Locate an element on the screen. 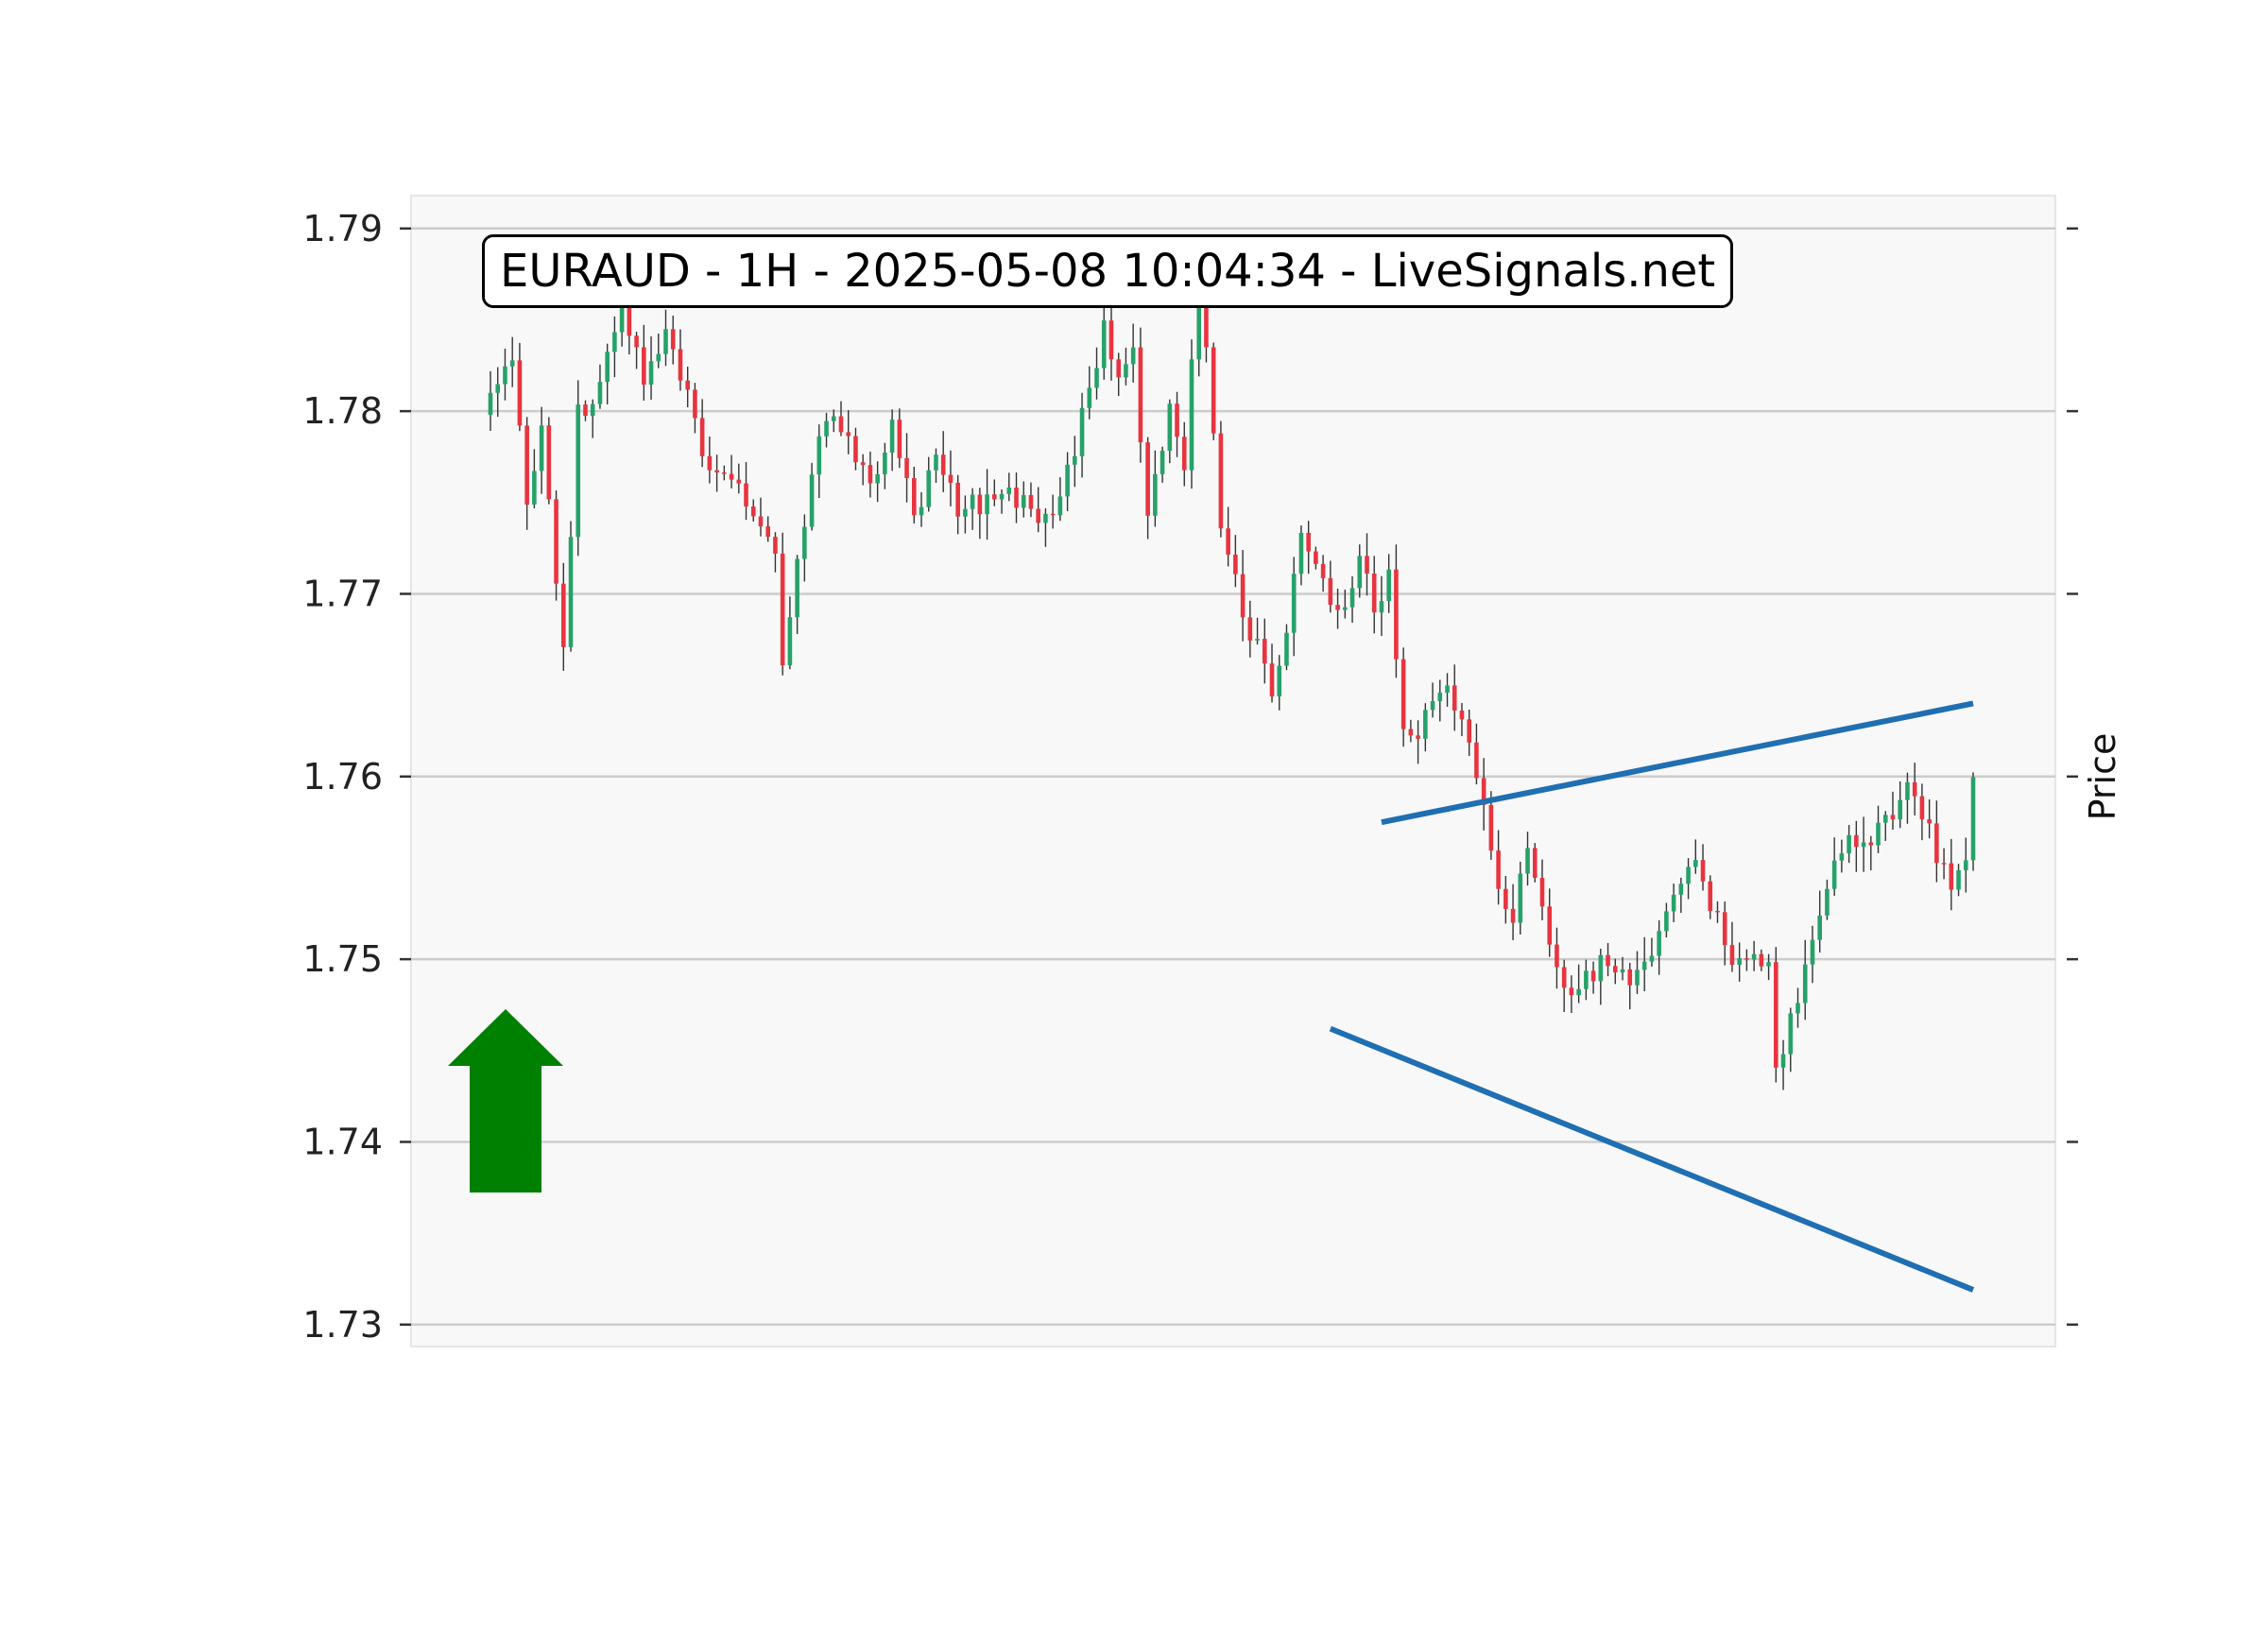  y-axis-right is located at coordinates (2072, 777).